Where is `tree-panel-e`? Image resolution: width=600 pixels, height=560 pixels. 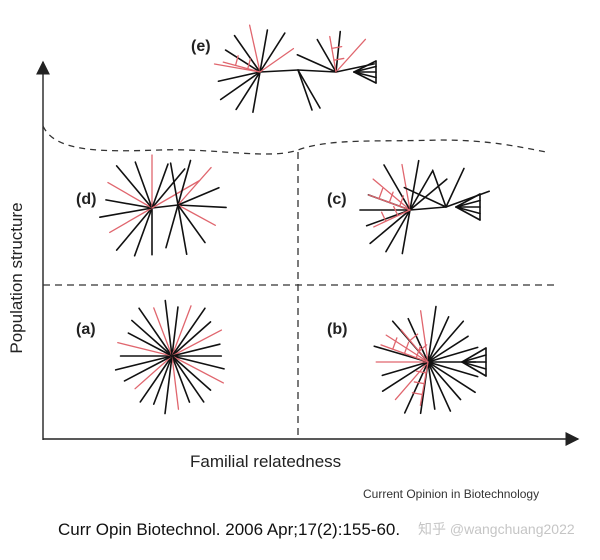
tree-panel-e is located at coordinates (295, 68).